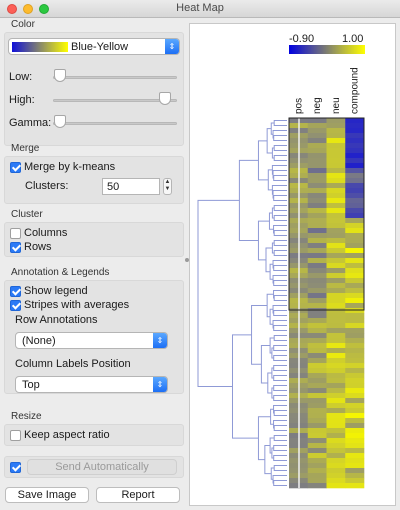  What do you see at coordinates (94, 46) in the screenshot?
I see `palette-select: Blue-Yellow ⇕` at bounding box center [94, 46].